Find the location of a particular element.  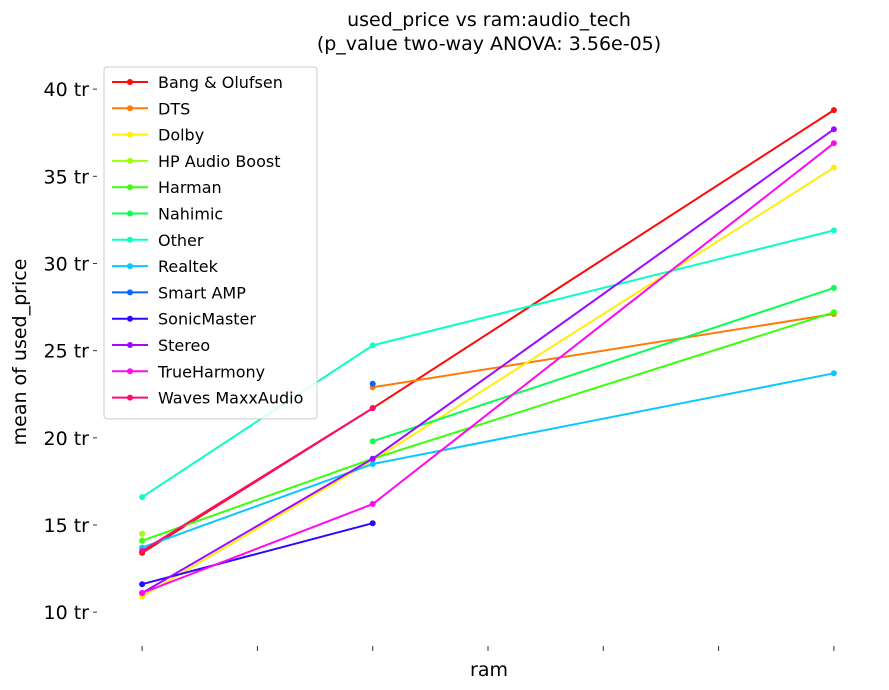

legend-item: Nahimic is located at coordinates (167, 214).